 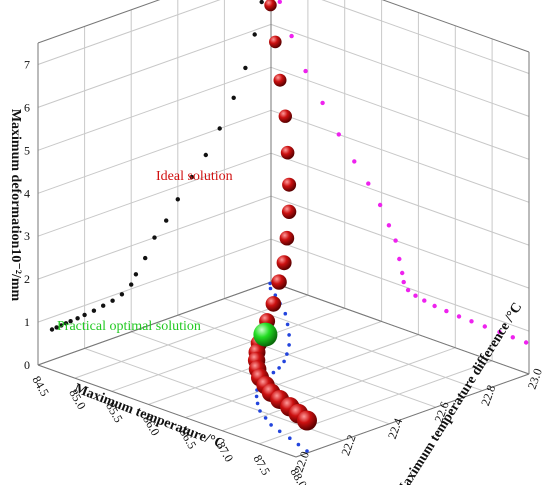 What do you see at coordinates (27, 279) in the screenshot?
I see `z-tick-label: 2` at bounding box center [27, 279].